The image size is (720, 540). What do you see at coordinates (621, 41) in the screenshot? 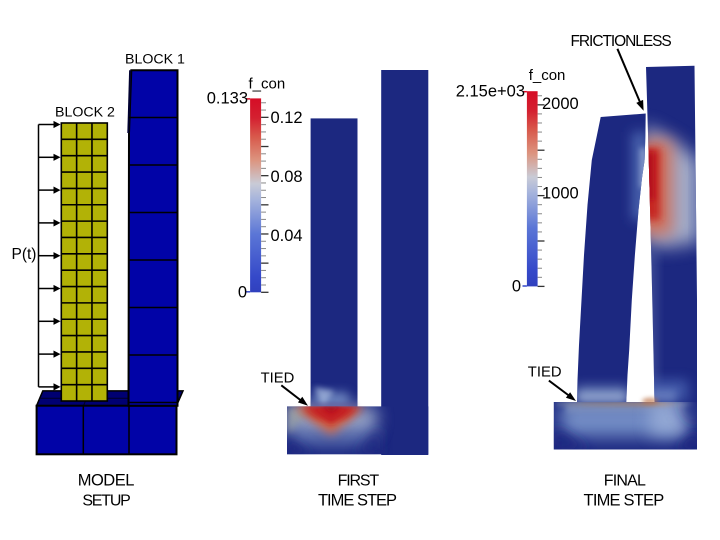
I see `svg-text: FRICTIONLESS` at bounding box center [621, 41].